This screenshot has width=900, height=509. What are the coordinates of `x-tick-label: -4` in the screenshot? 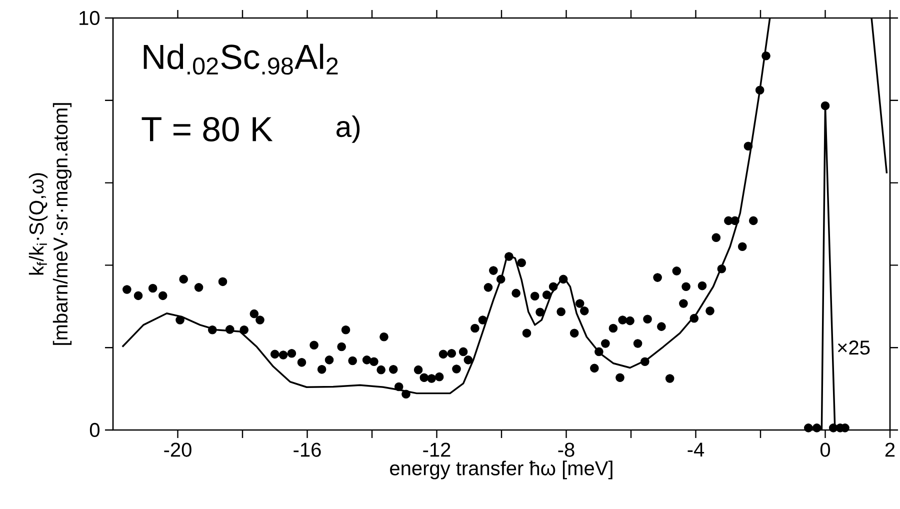 It's located at (696, 449).